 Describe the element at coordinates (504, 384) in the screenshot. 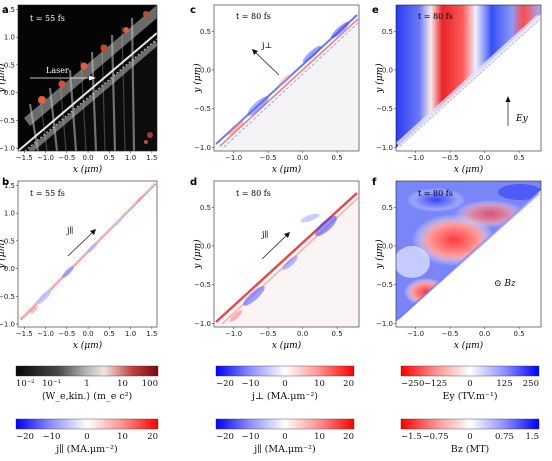

I see `colorbar-tick-label: 125` at that location.